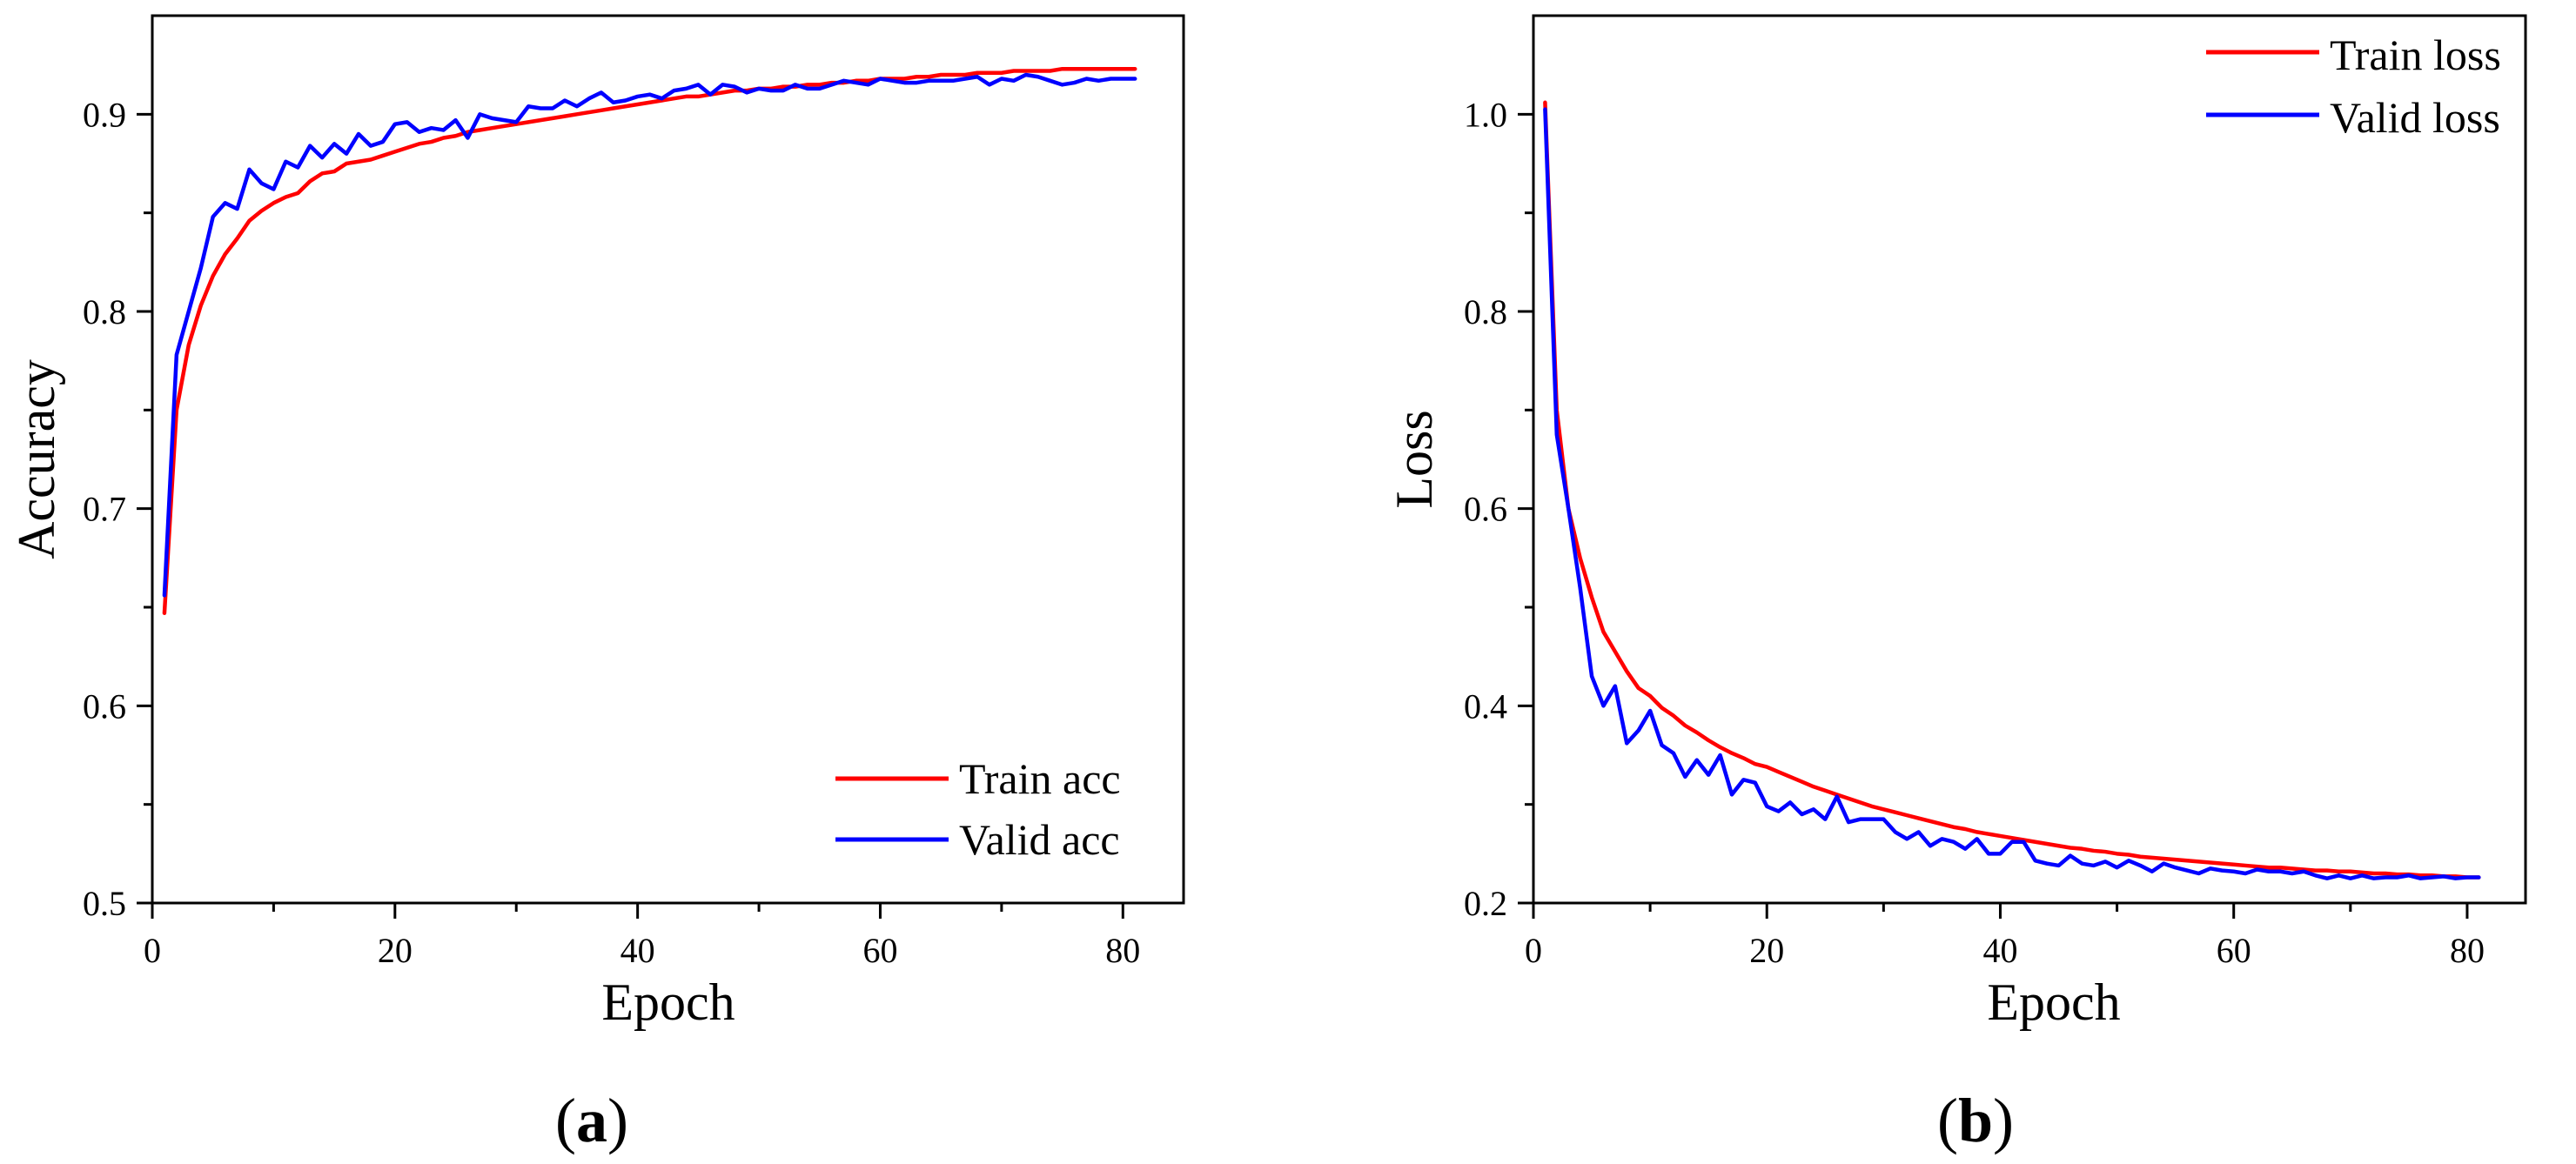  What do you see at coordinates (1040, 778) in the screenshot?
I see `legend-label-train: Train acc` at bounding box center [1040, 778].